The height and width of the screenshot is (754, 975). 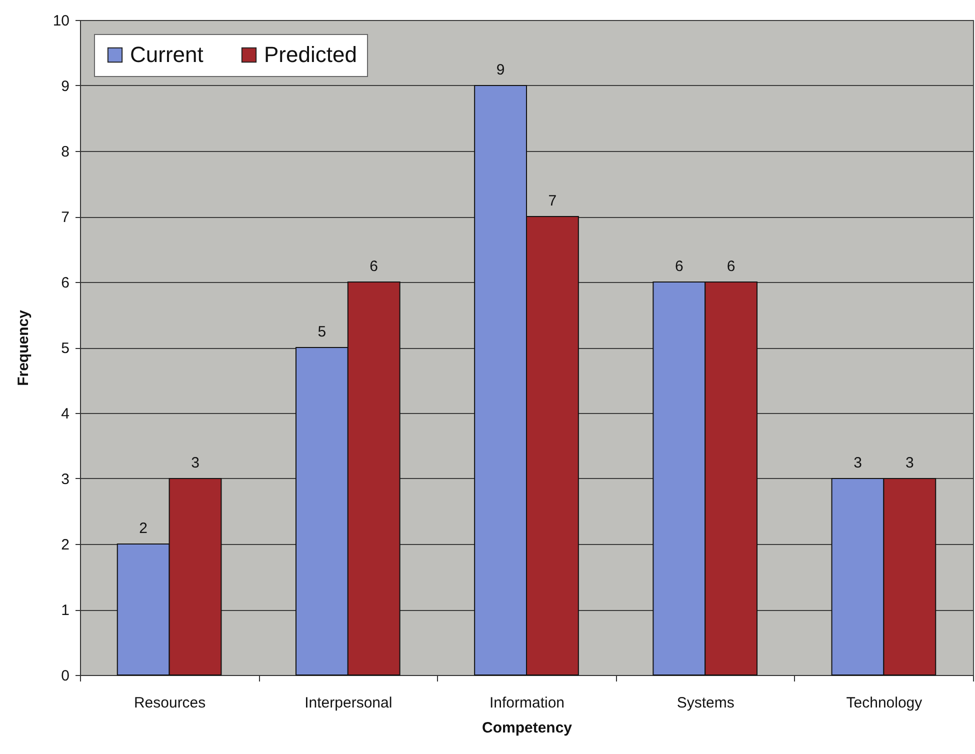 What do you see at coordinates (310, 54) in the screenshot?
I see `legend-label: Predicted` at bounding box center [310, 54].